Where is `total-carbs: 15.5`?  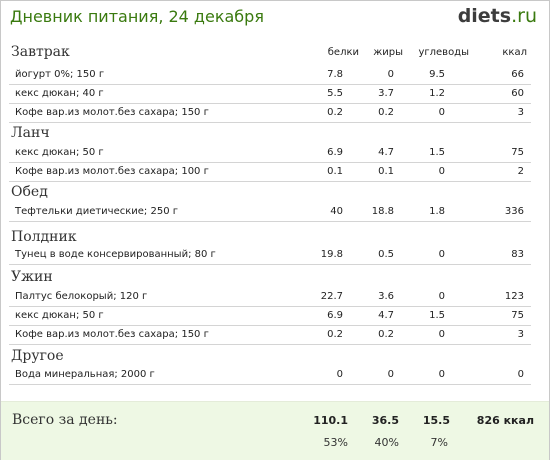
total-carbs: 15.5 is located at coordinates (436, 420).